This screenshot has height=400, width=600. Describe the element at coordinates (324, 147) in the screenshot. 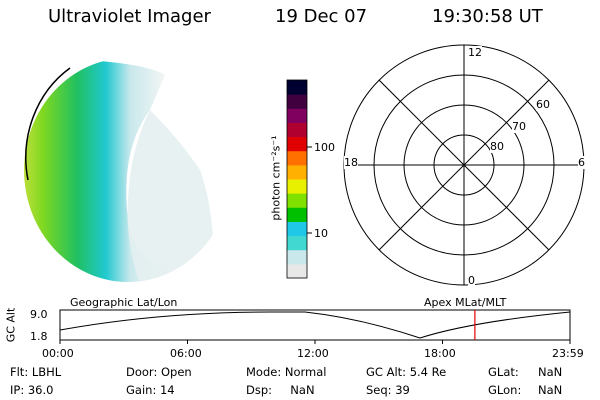

I see `colorbar-tick-100: 100` at that location.